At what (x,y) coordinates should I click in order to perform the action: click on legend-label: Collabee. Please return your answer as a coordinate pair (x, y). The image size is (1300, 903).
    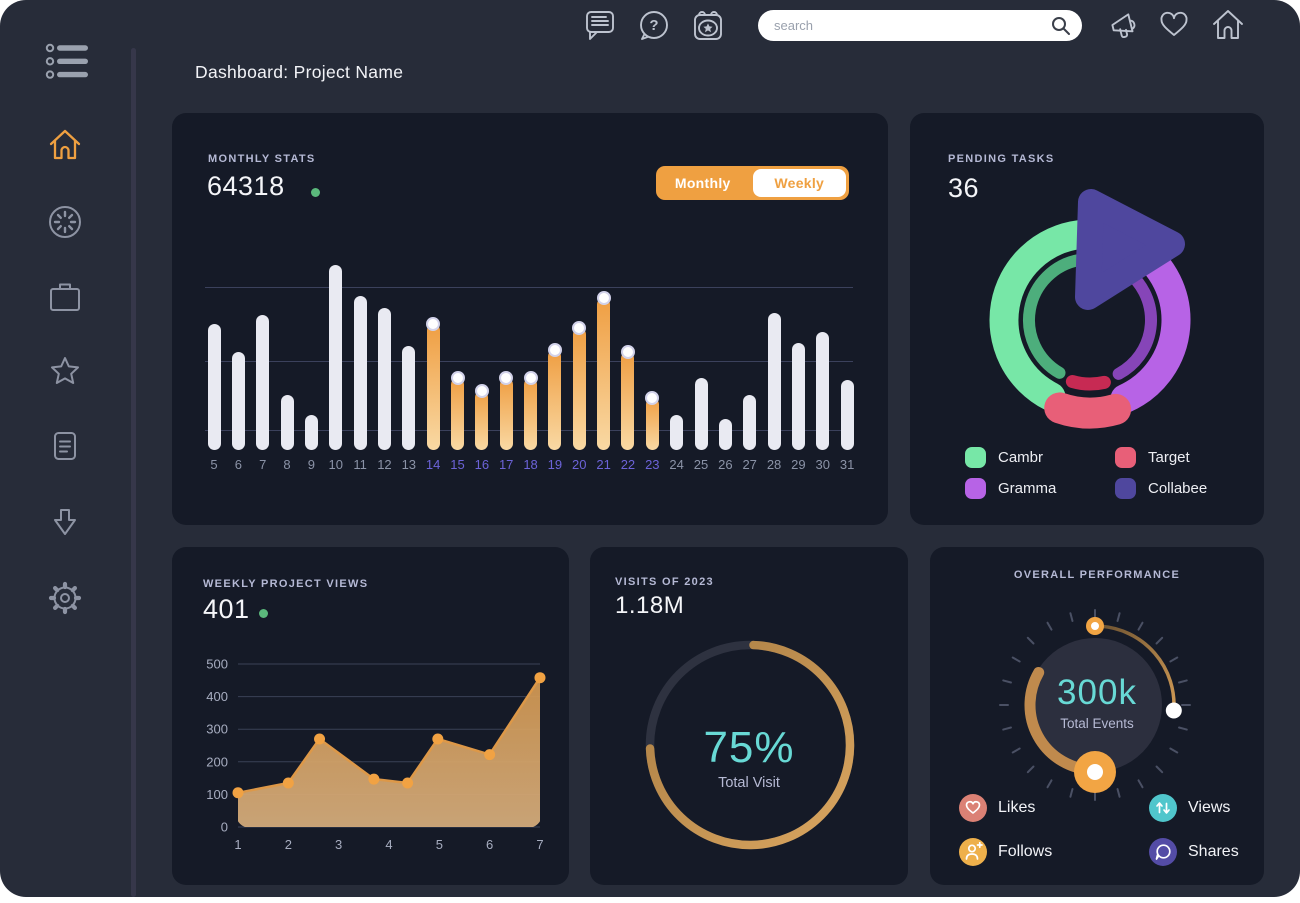
    Looking at the image, I should click on (1178, 488).